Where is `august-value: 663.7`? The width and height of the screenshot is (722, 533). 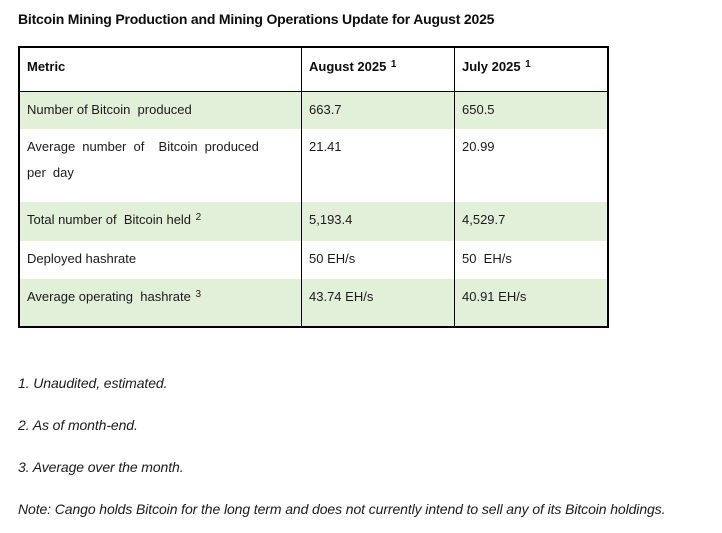
august-value: 663.7 is located at coordinates (325, 109).